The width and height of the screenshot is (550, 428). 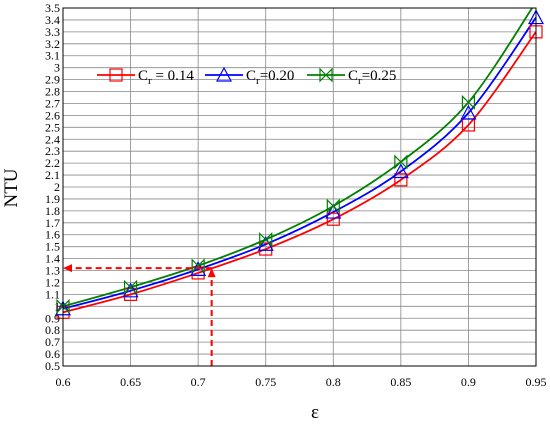 I want to click on y-tick-label: 2.9, so click(x=52, y=80).